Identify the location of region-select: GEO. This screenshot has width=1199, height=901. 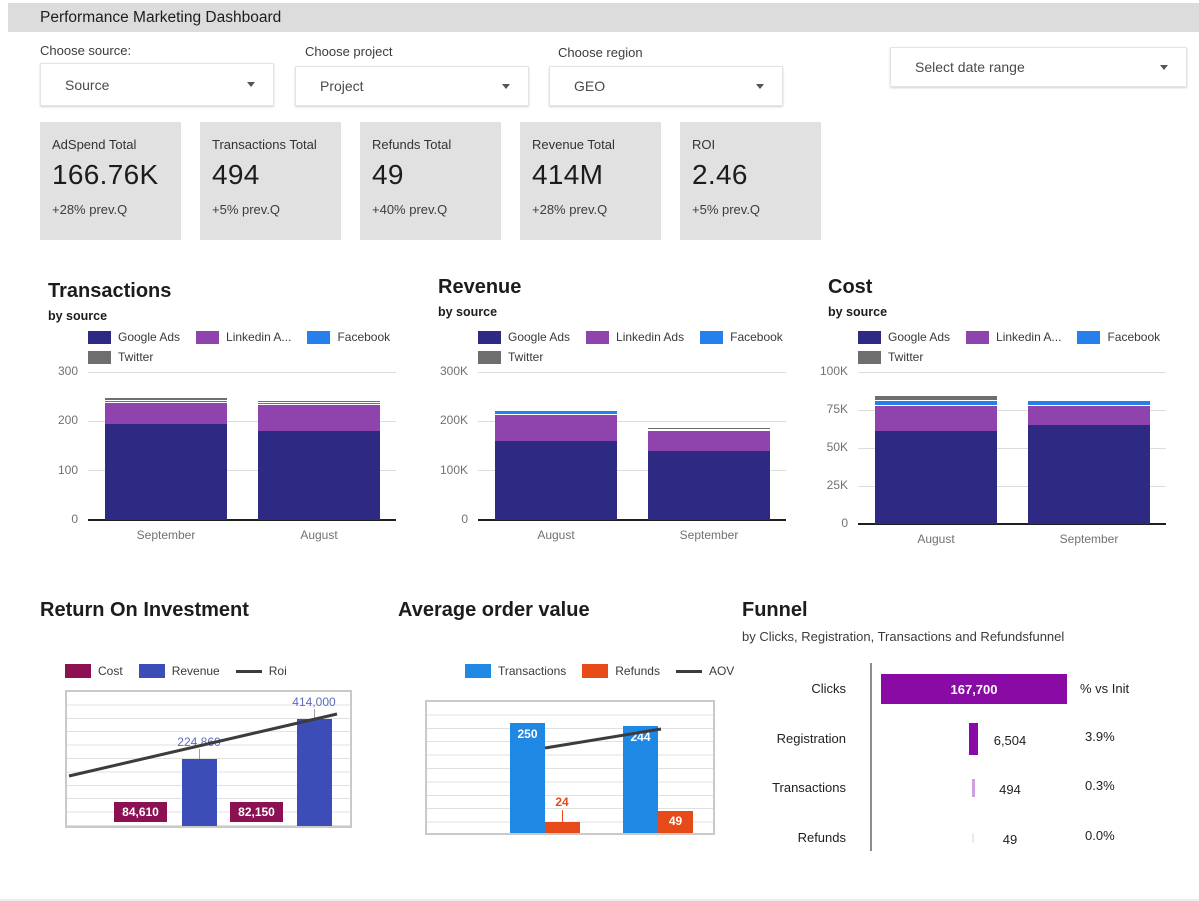
(666, 86).